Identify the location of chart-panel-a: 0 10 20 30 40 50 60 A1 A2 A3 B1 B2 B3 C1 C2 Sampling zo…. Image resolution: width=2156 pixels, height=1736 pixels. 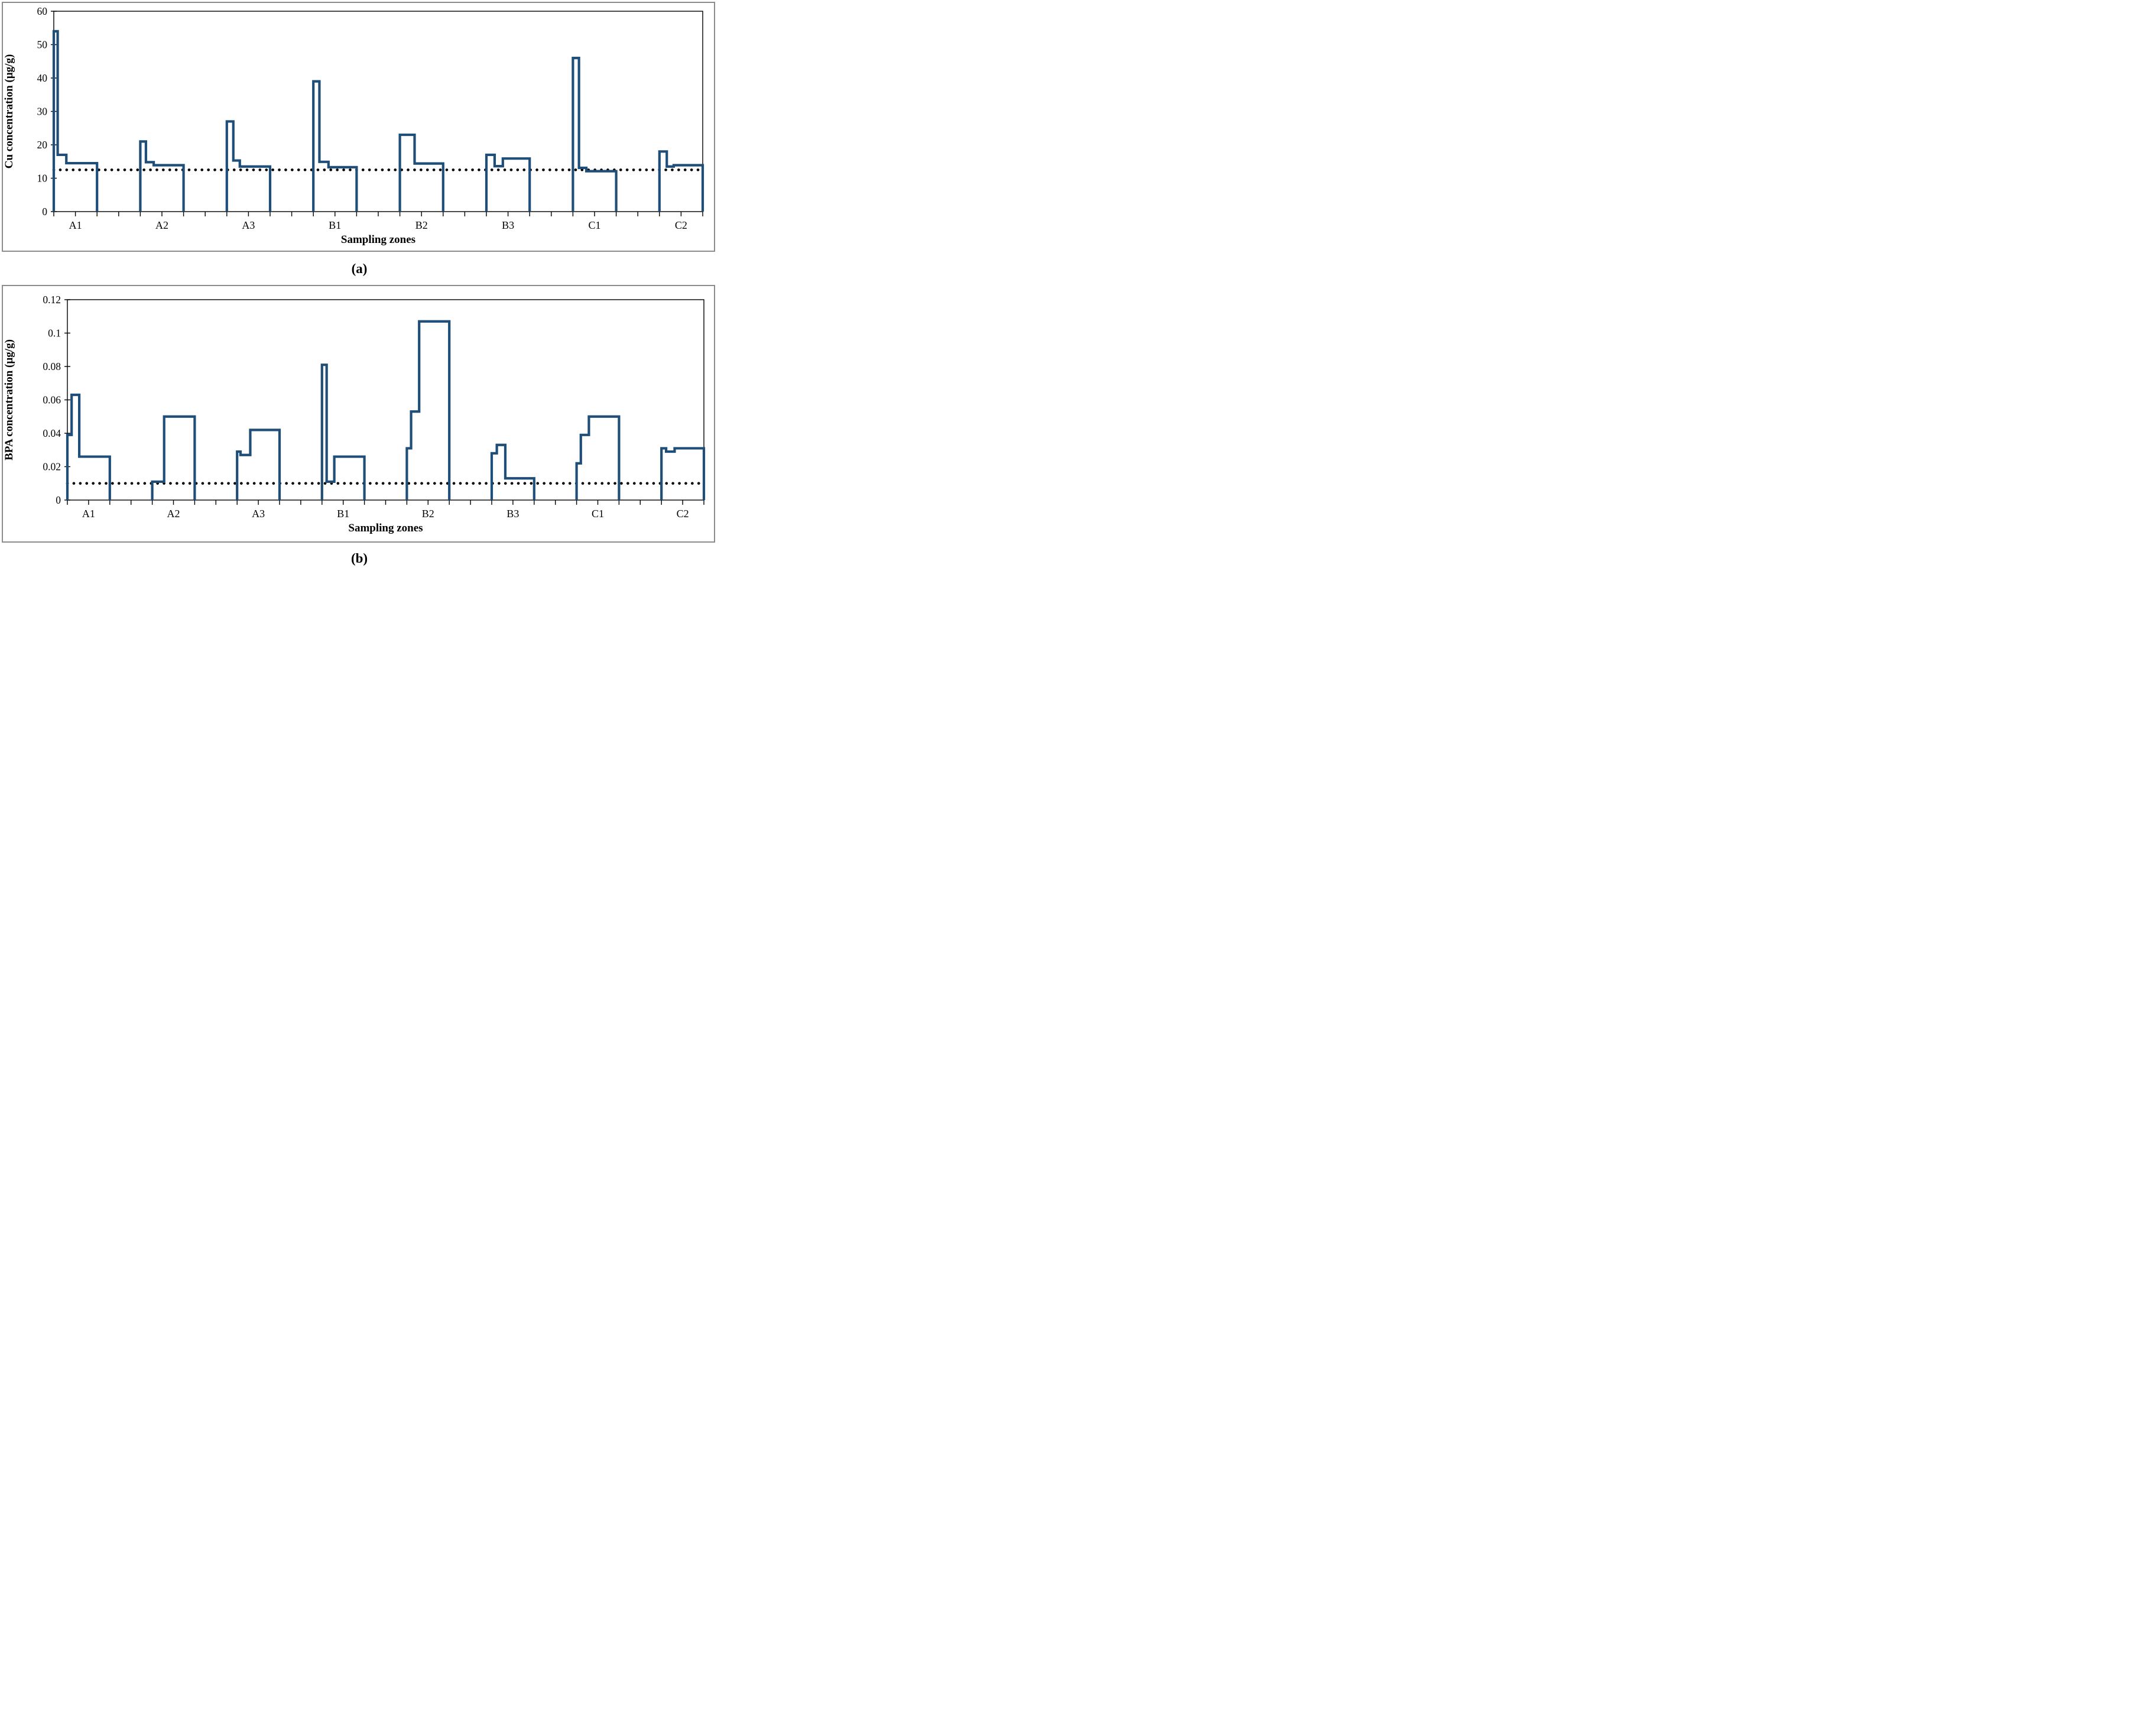
(358, 127).